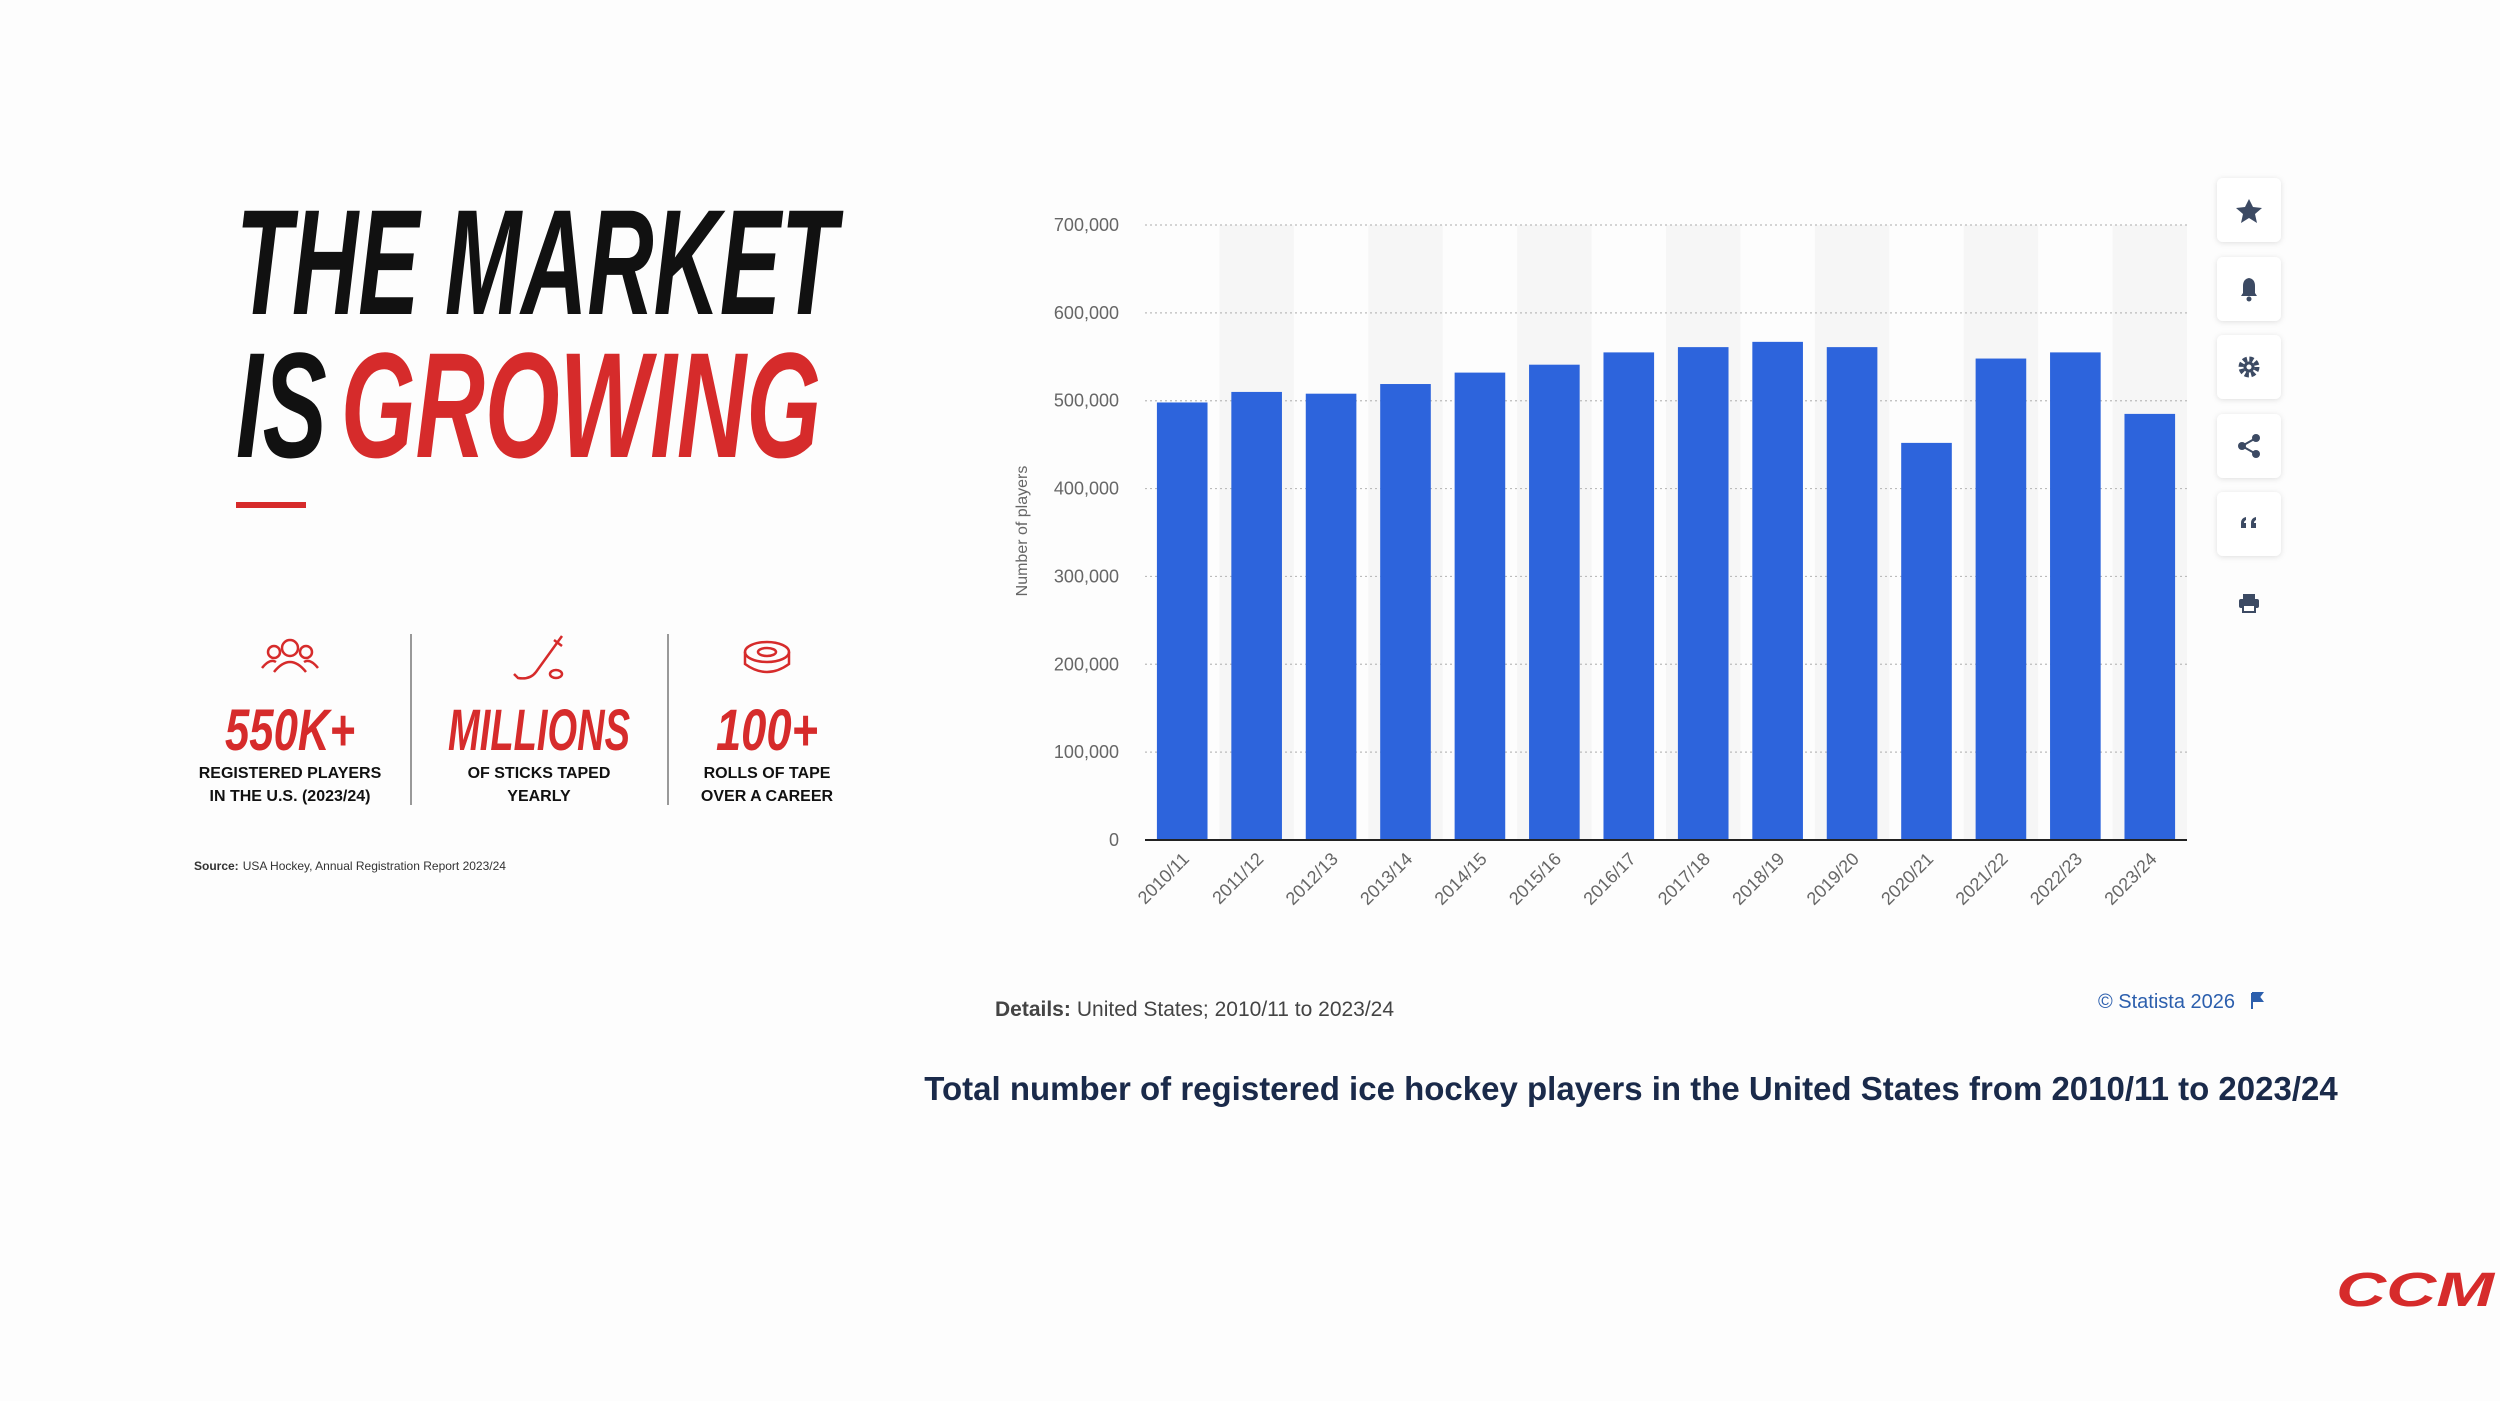  I want to click on y-tick-label: 300,000, so click(1086, 576).